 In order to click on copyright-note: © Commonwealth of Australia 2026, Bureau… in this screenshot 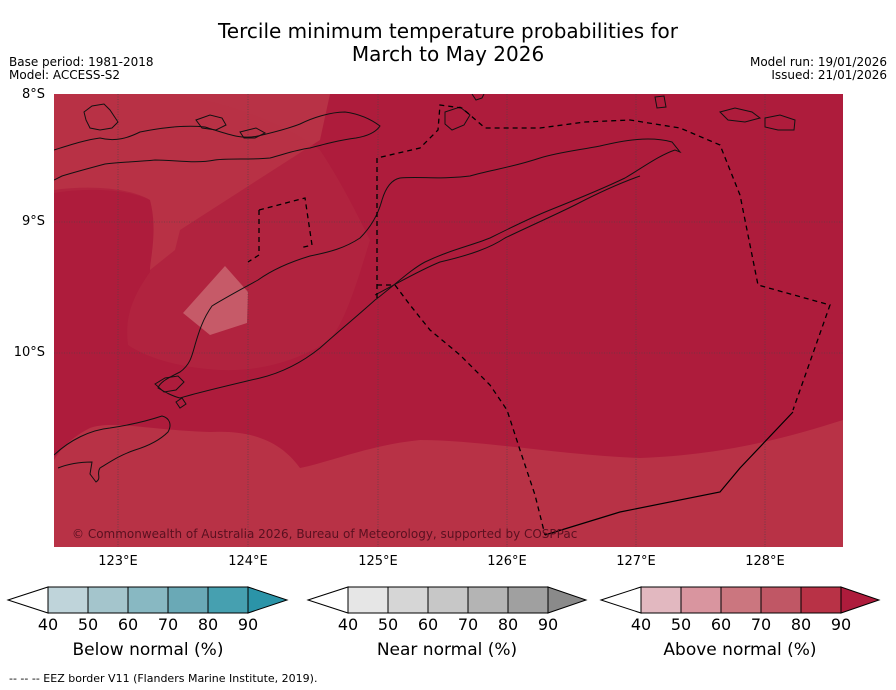, I will do `click(324, 534)`.